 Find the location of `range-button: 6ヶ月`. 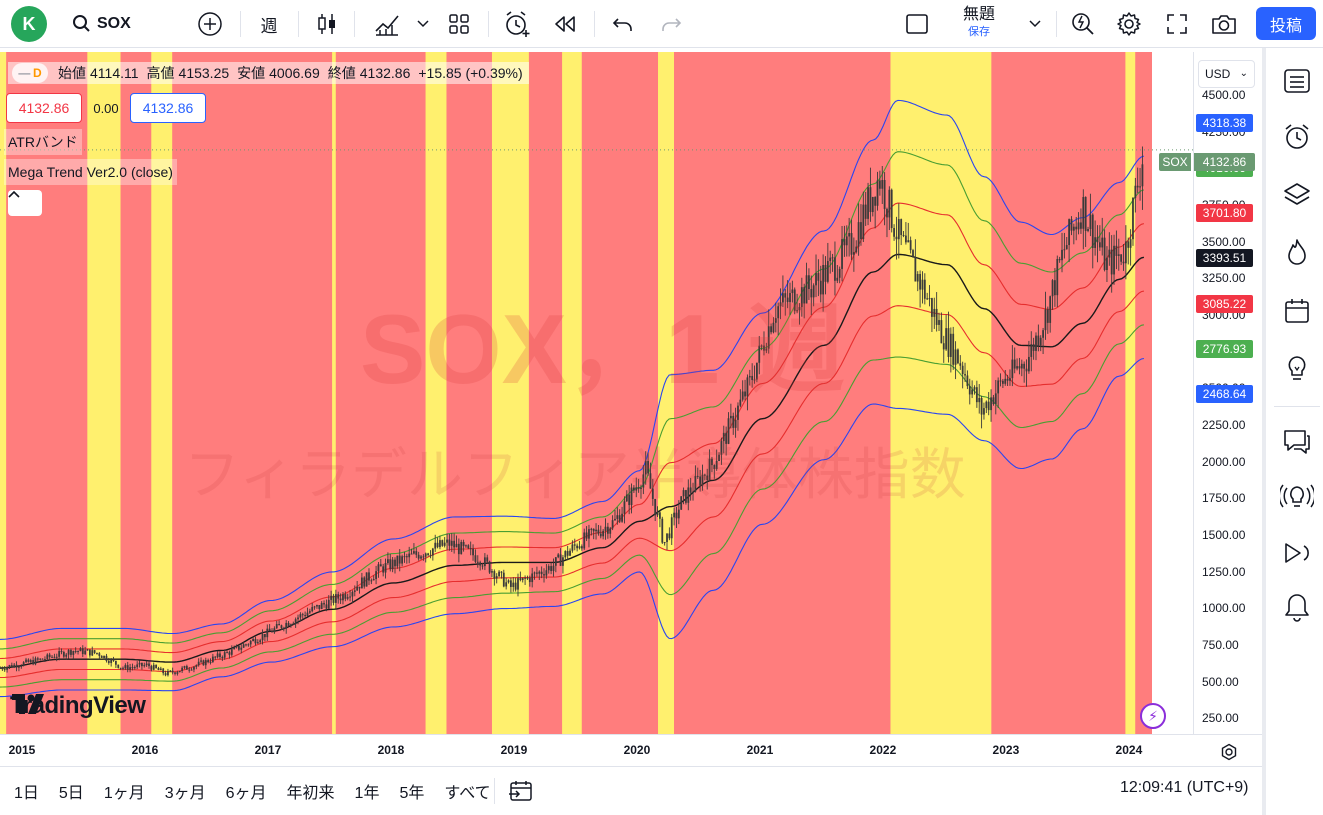

range-button: 6ヶ月 is located at coordinates (246, 793).